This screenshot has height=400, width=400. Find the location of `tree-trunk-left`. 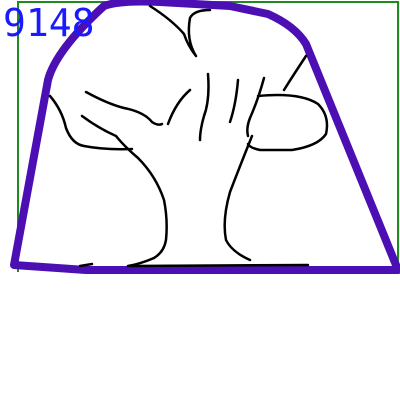

tree-trunk-left is located at coordinates (147, 212).